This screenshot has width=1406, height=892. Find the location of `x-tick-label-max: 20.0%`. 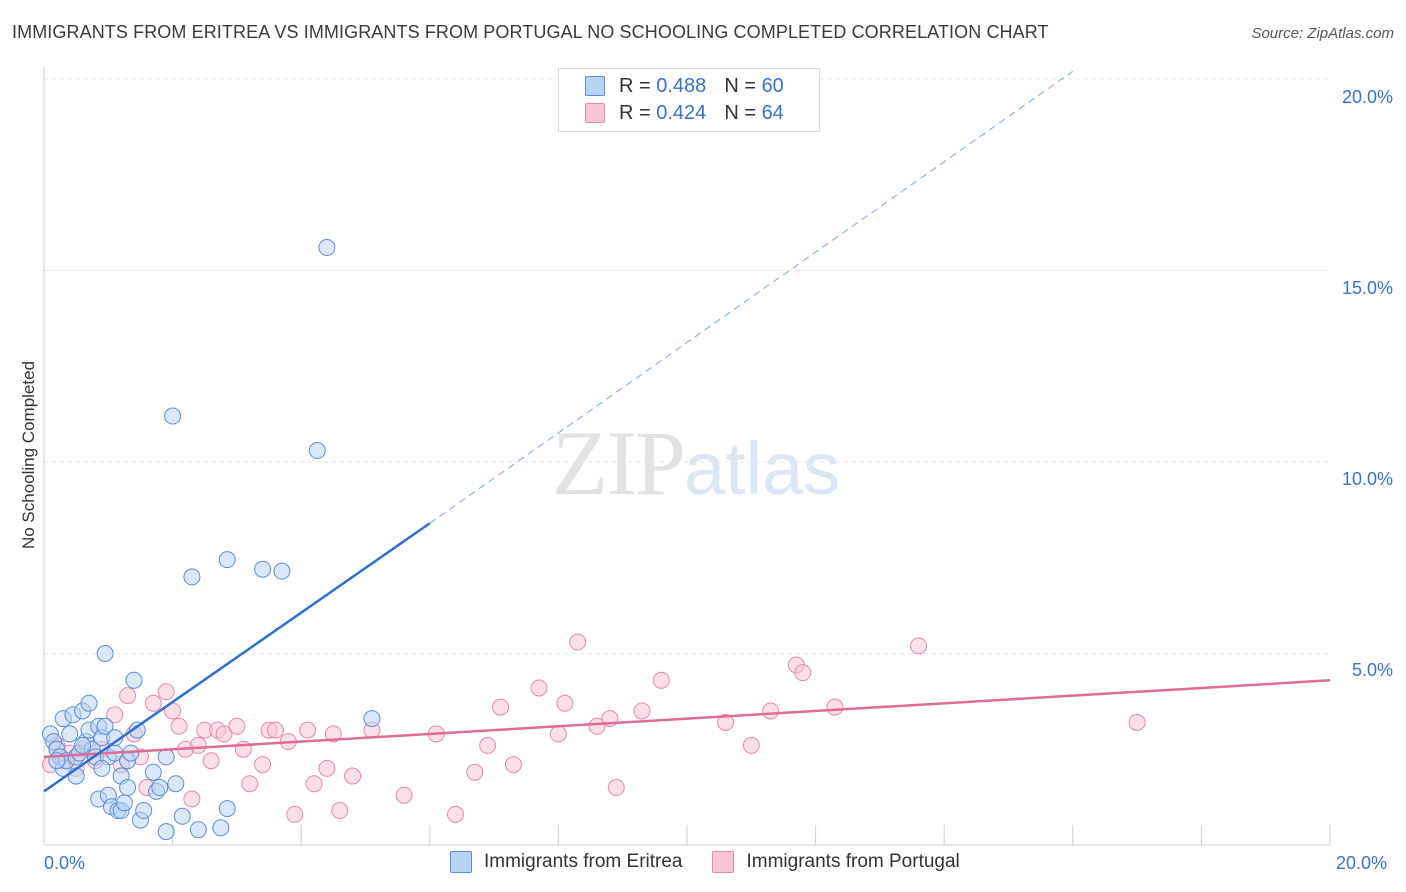

x-tick-label-max: 20.0% is located at coordinates (1362, 863).